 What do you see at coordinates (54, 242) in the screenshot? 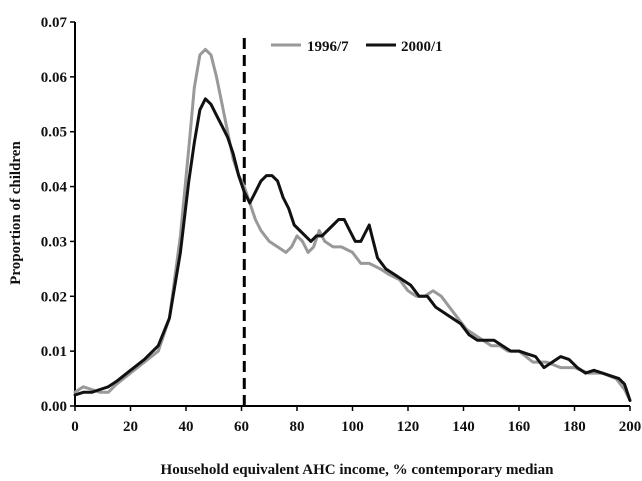
I see `y-tick-label: 0.03` at bounding box center [54, 242].